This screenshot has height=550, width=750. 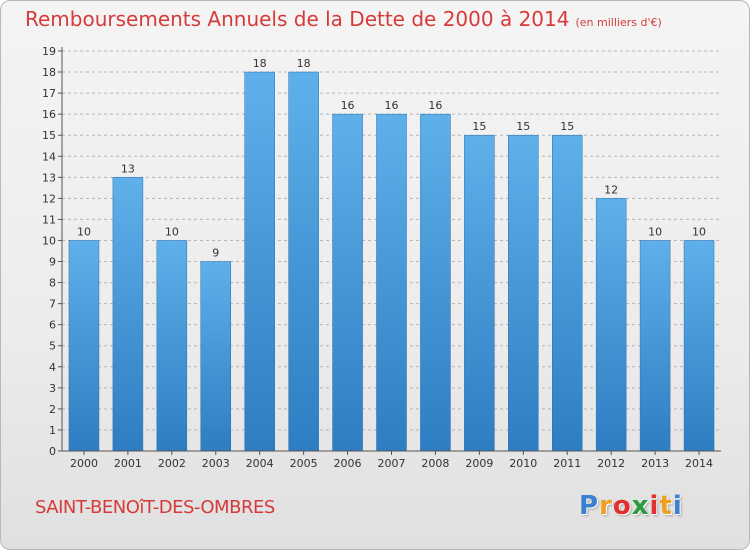 I want to click on proxiti-logo: Proxiti, so click(x=631, y=506).